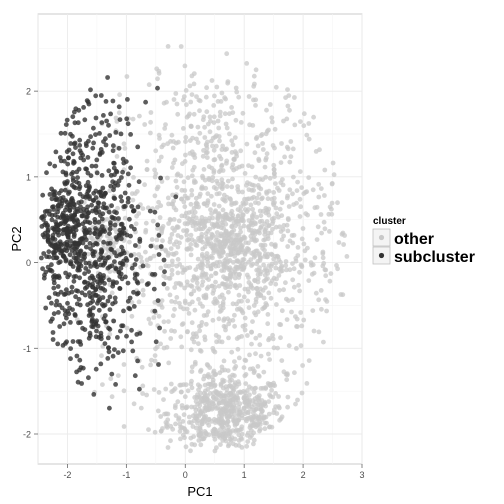 Image resolution: width=504 pixels, height=504 pixels. I want to click on y-tick-label: 0, so click(28, 263).